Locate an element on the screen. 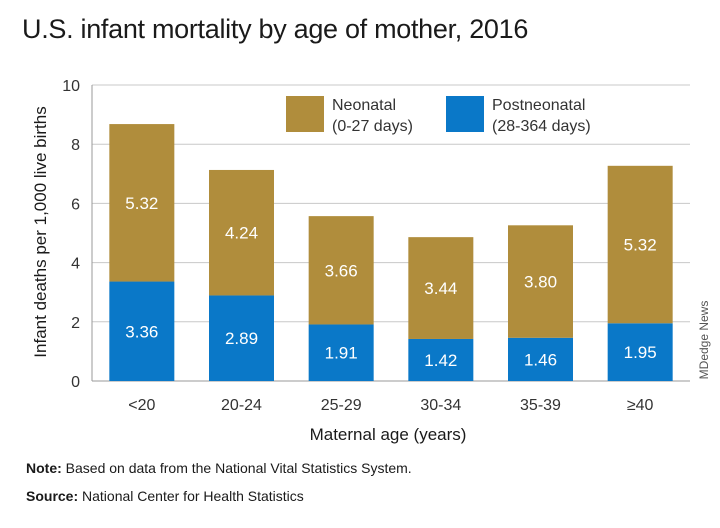 The width and height of the screenshot is (720, 528). data-label-postneonatal: 1.46 is located at coordinates (540, 359).